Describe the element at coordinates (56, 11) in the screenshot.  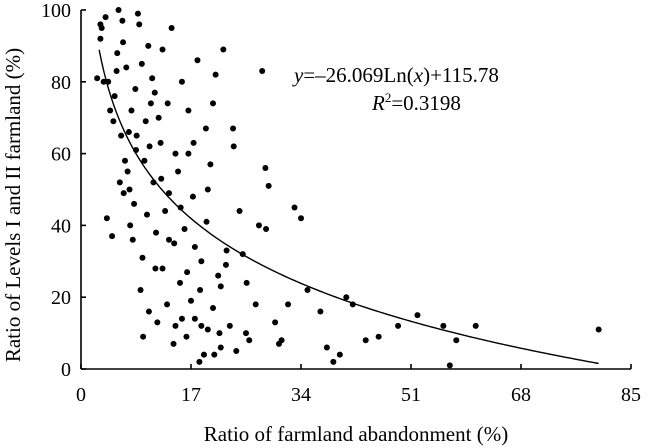
I see `y-tick-label: 100` at that location.